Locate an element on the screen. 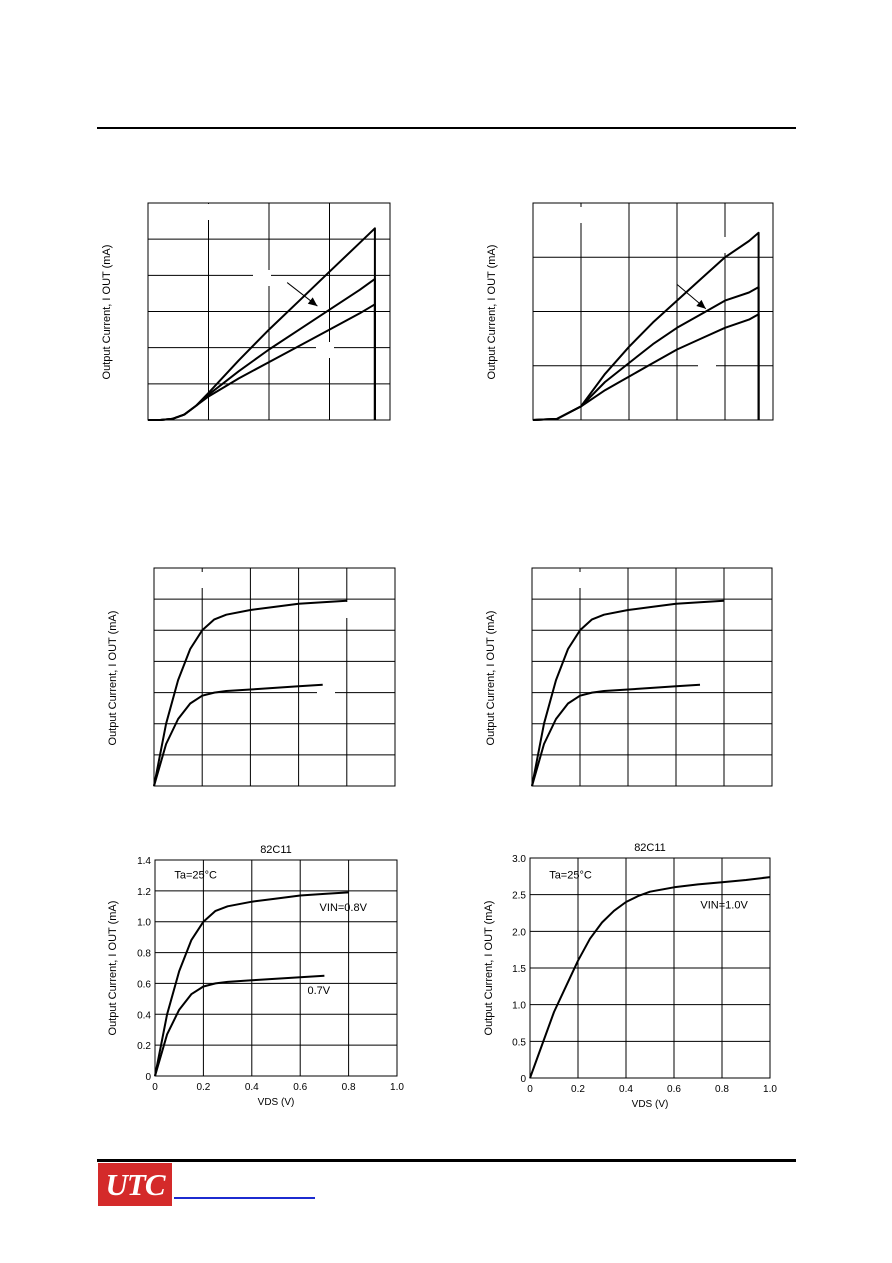  y-tick-label: 0.4 is located at coordinates (144, 1015).